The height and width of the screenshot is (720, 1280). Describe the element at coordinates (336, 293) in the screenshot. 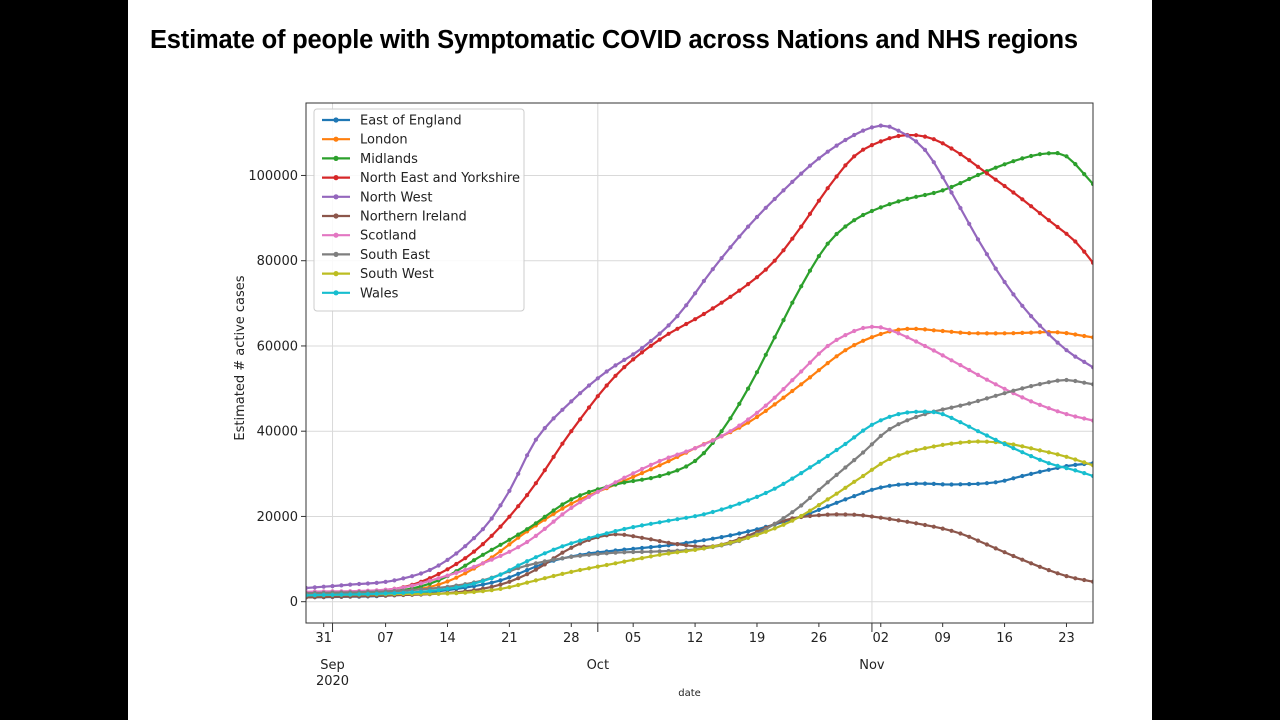

I see `legend-swatch-marker` at that location.